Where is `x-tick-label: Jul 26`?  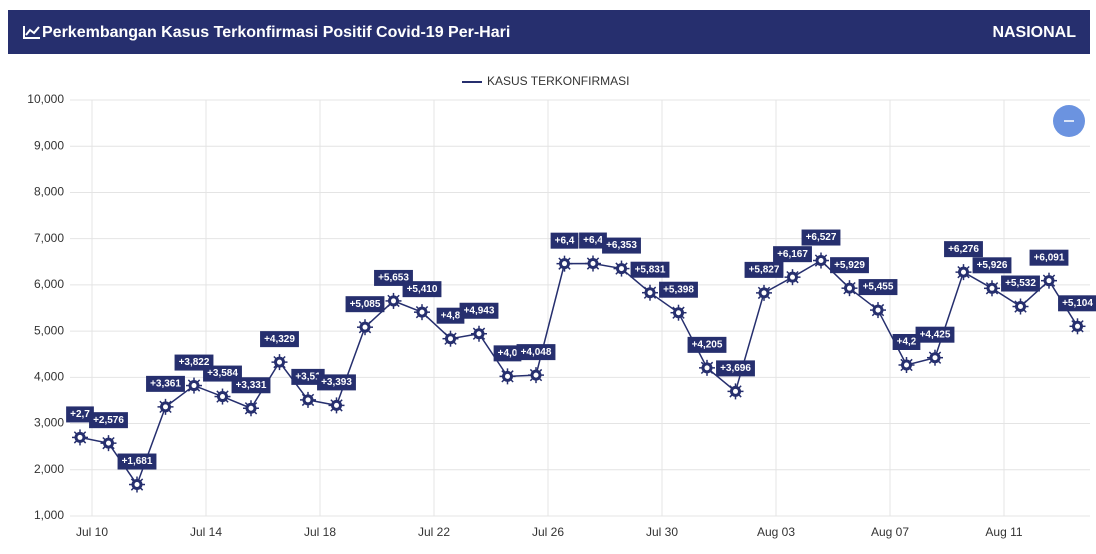
x-tick-label: Jul 26 is located at coordinates (548, 532).